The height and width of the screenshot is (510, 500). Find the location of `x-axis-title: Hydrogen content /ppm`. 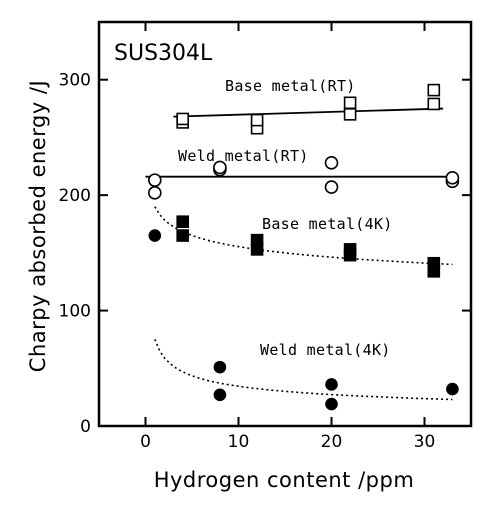

x-axis-title: Hydrogen content /ppm is located at coordinates (284, 480).